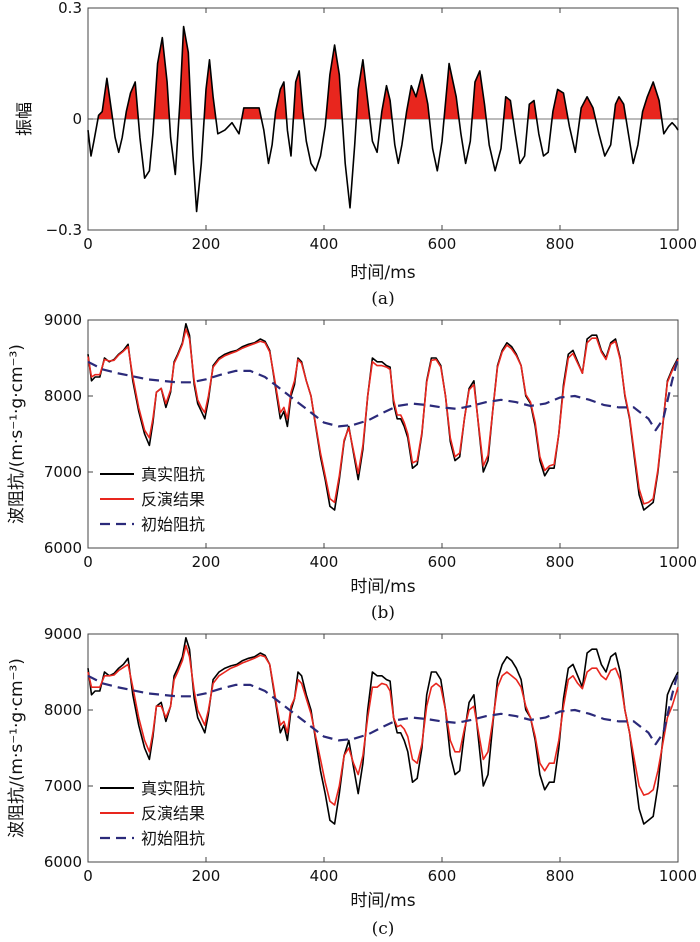 The height and width of the screenshot is (942, 700). What do you see at coordinates (63, 320) in the screenshot?
I see `y-tick-label-b-3: 9000` at bounding box center [63, 320].